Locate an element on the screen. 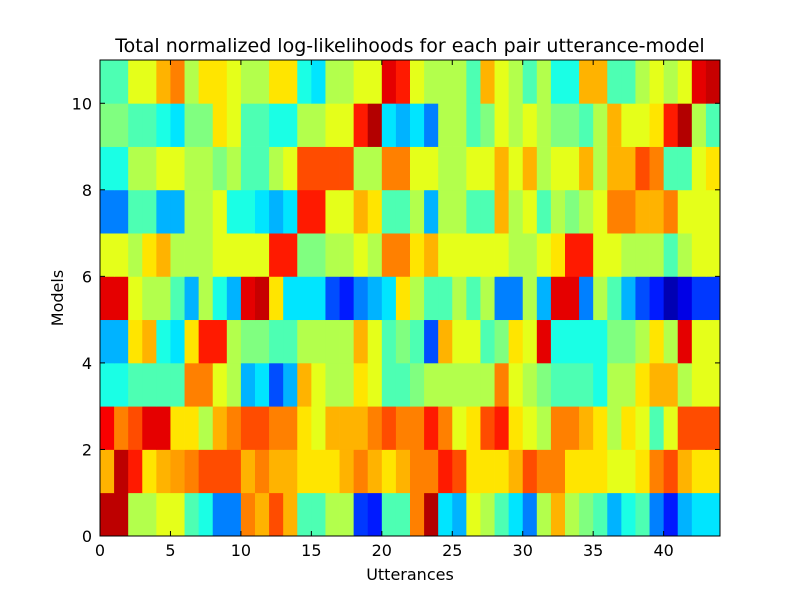 The image size is (800, 595). x-tick-label: 35 is located at coordinates (593, 550).